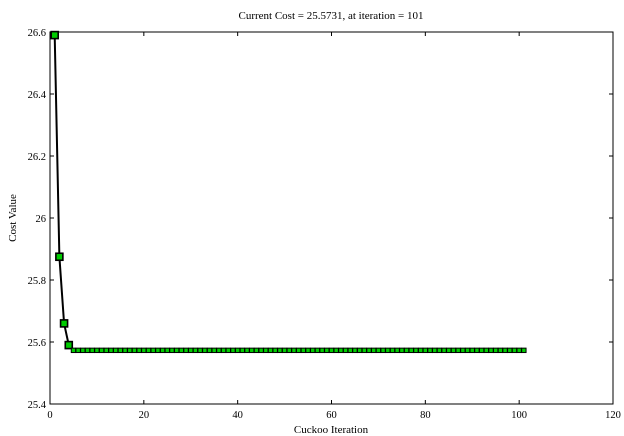 The height and width of the screenshot is (436, 624). Describe the element at coordinates (613, 415) in the screenshot. I see `x-tick-label: 120` at that location.